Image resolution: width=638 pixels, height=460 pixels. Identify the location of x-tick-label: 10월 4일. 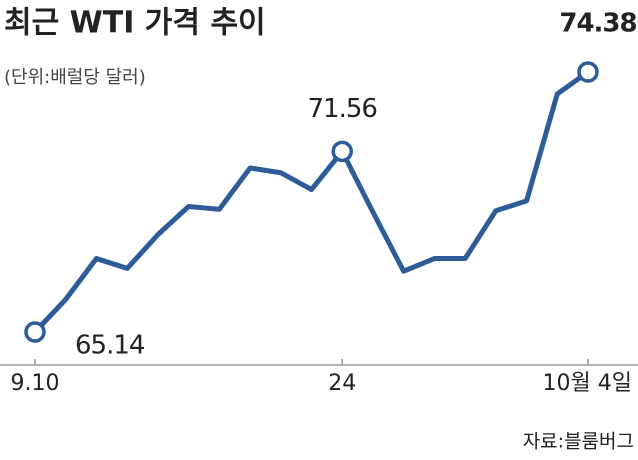
(587, 383).